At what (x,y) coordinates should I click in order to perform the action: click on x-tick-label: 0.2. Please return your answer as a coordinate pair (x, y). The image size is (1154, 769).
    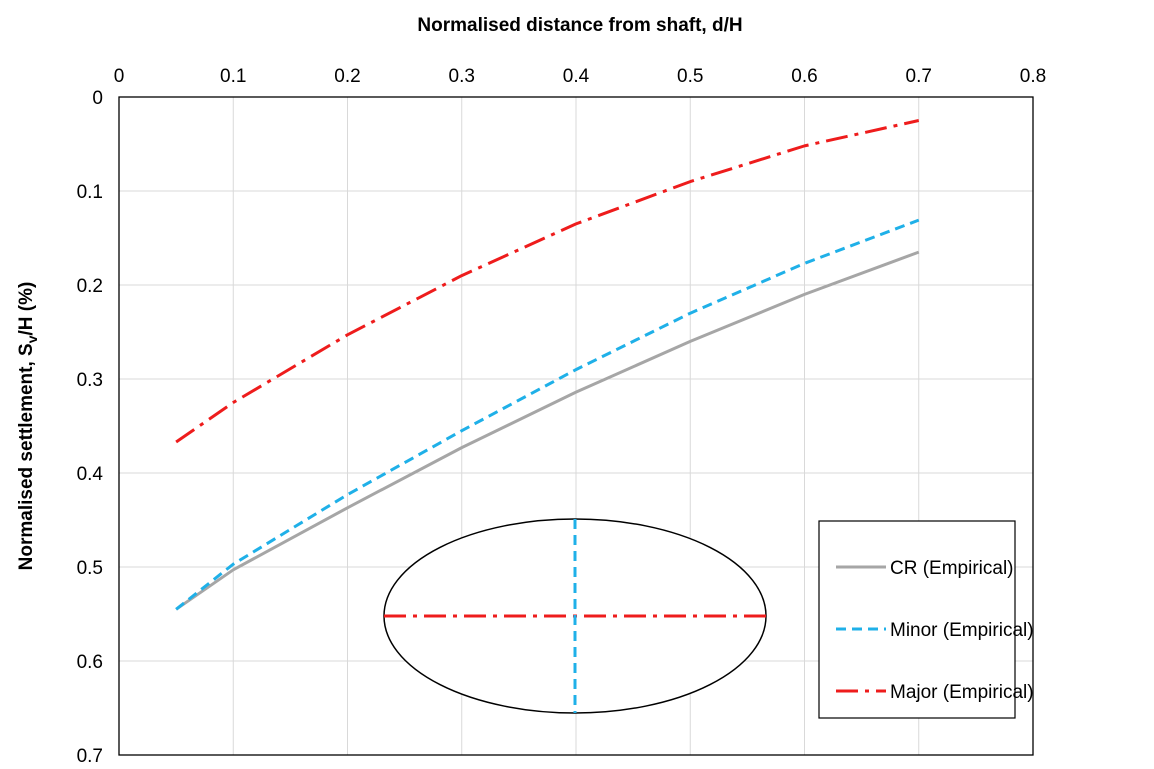
    Looking at the image, I should click on (347, 76).